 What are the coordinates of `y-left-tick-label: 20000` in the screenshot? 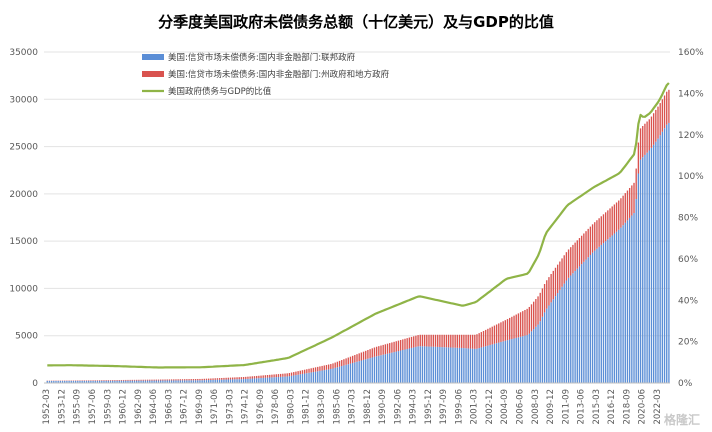 It's located at (23, 195).